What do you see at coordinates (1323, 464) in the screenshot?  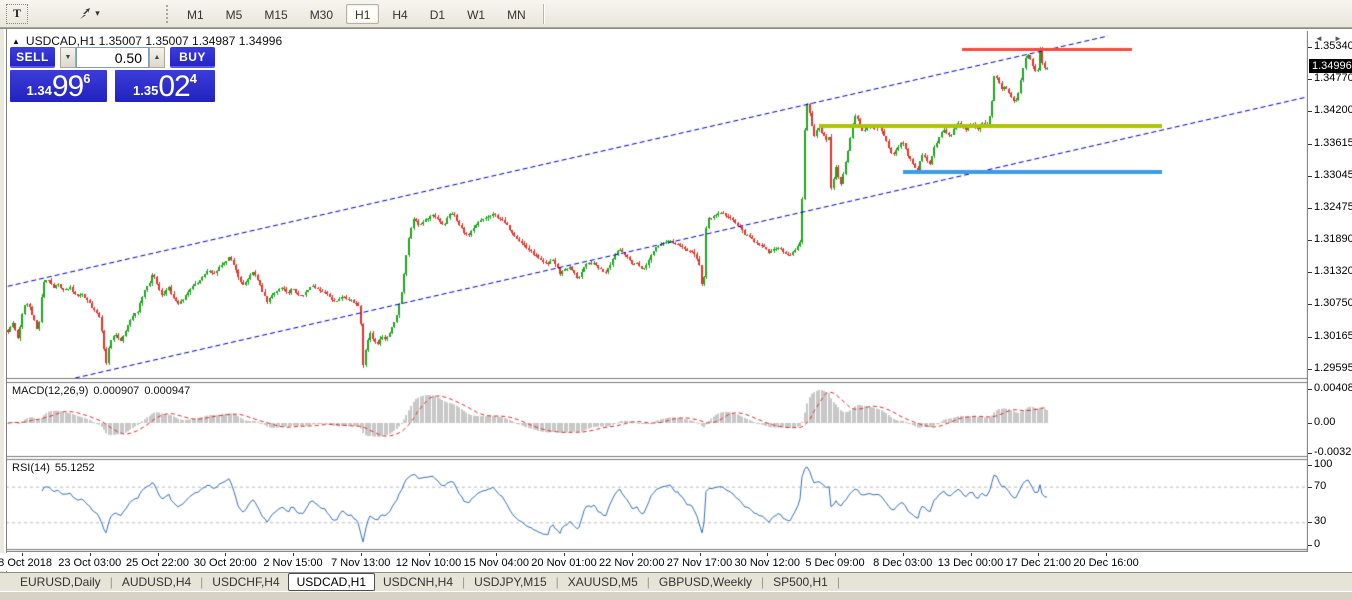 I see `rsi-axis-label: 100` at bounding box center [1323, 464].